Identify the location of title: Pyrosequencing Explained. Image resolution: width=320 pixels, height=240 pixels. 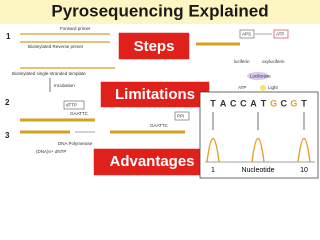
(159, 10).